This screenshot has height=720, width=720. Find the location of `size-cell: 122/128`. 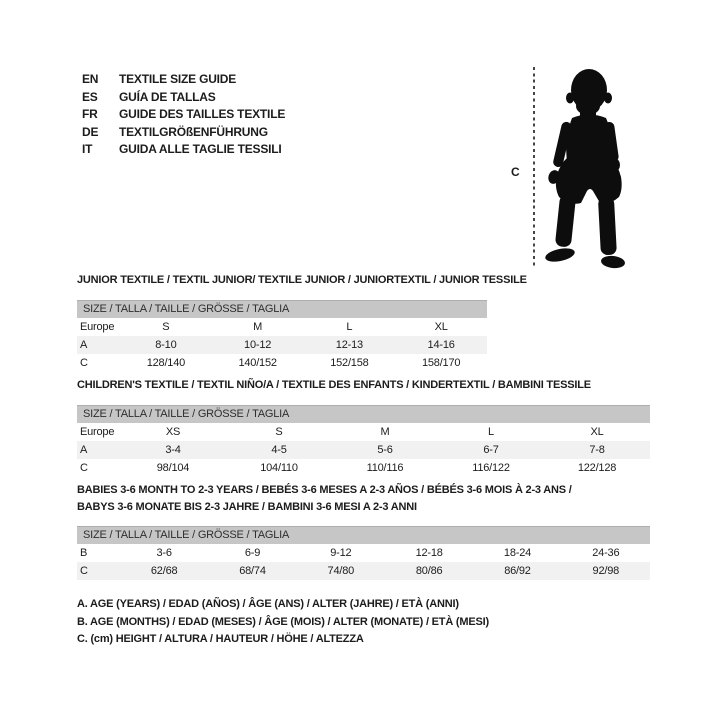

size-cell: 122/128 is located at coordinates (597, 467).